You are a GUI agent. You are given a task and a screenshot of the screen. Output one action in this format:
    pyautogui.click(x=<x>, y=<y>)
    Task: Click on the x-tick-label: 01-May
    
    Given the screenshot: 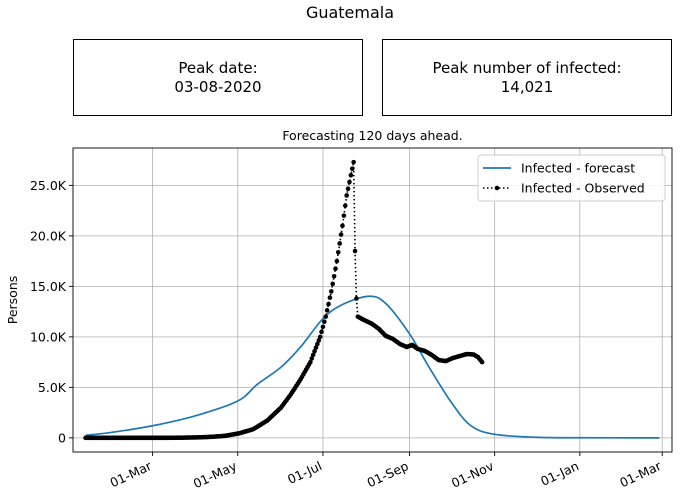 What is the action you would take?
    pyautogui.click(x=215, y=474)
    